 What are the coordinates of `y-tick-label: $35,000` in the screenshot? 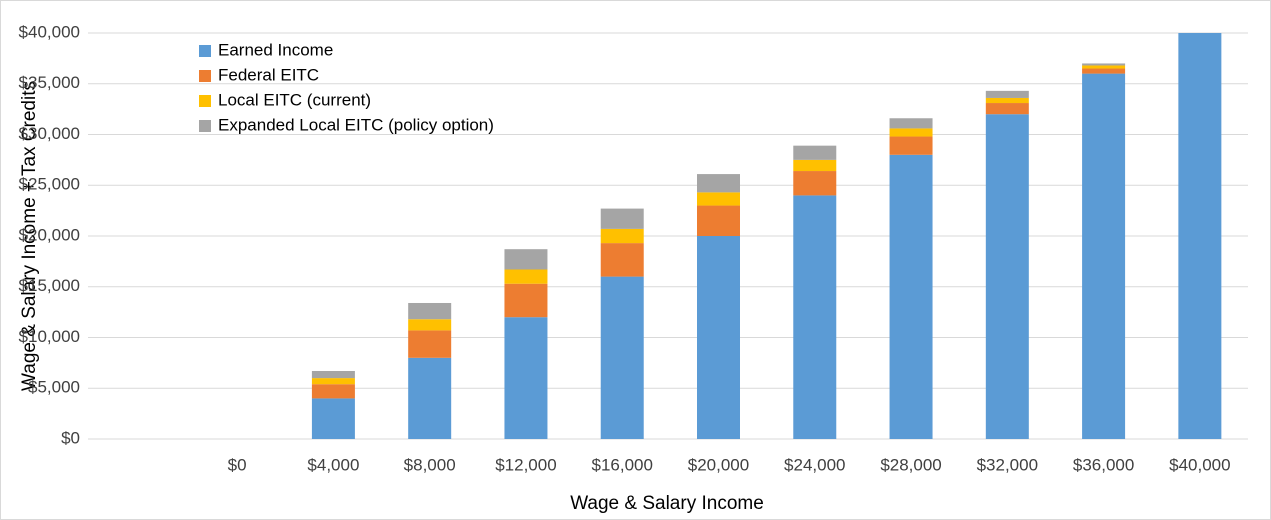 It's located at (49, 82).